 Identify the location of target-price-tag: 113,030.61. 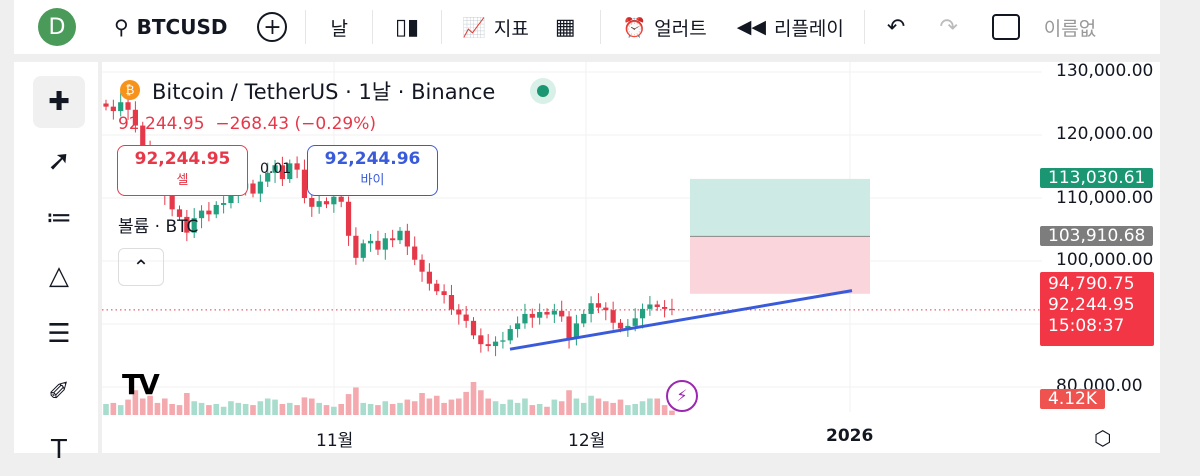
(1097, 178).